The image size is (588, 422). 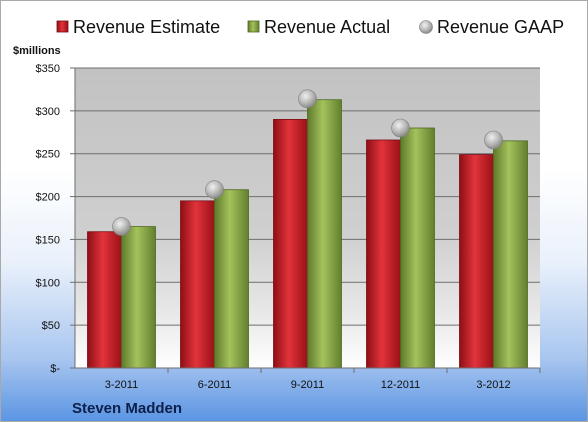 What do you see at coordinates (51, 326) in the screenshot?
I see `y-tick-label: $50` at bounding box center [51, 326].